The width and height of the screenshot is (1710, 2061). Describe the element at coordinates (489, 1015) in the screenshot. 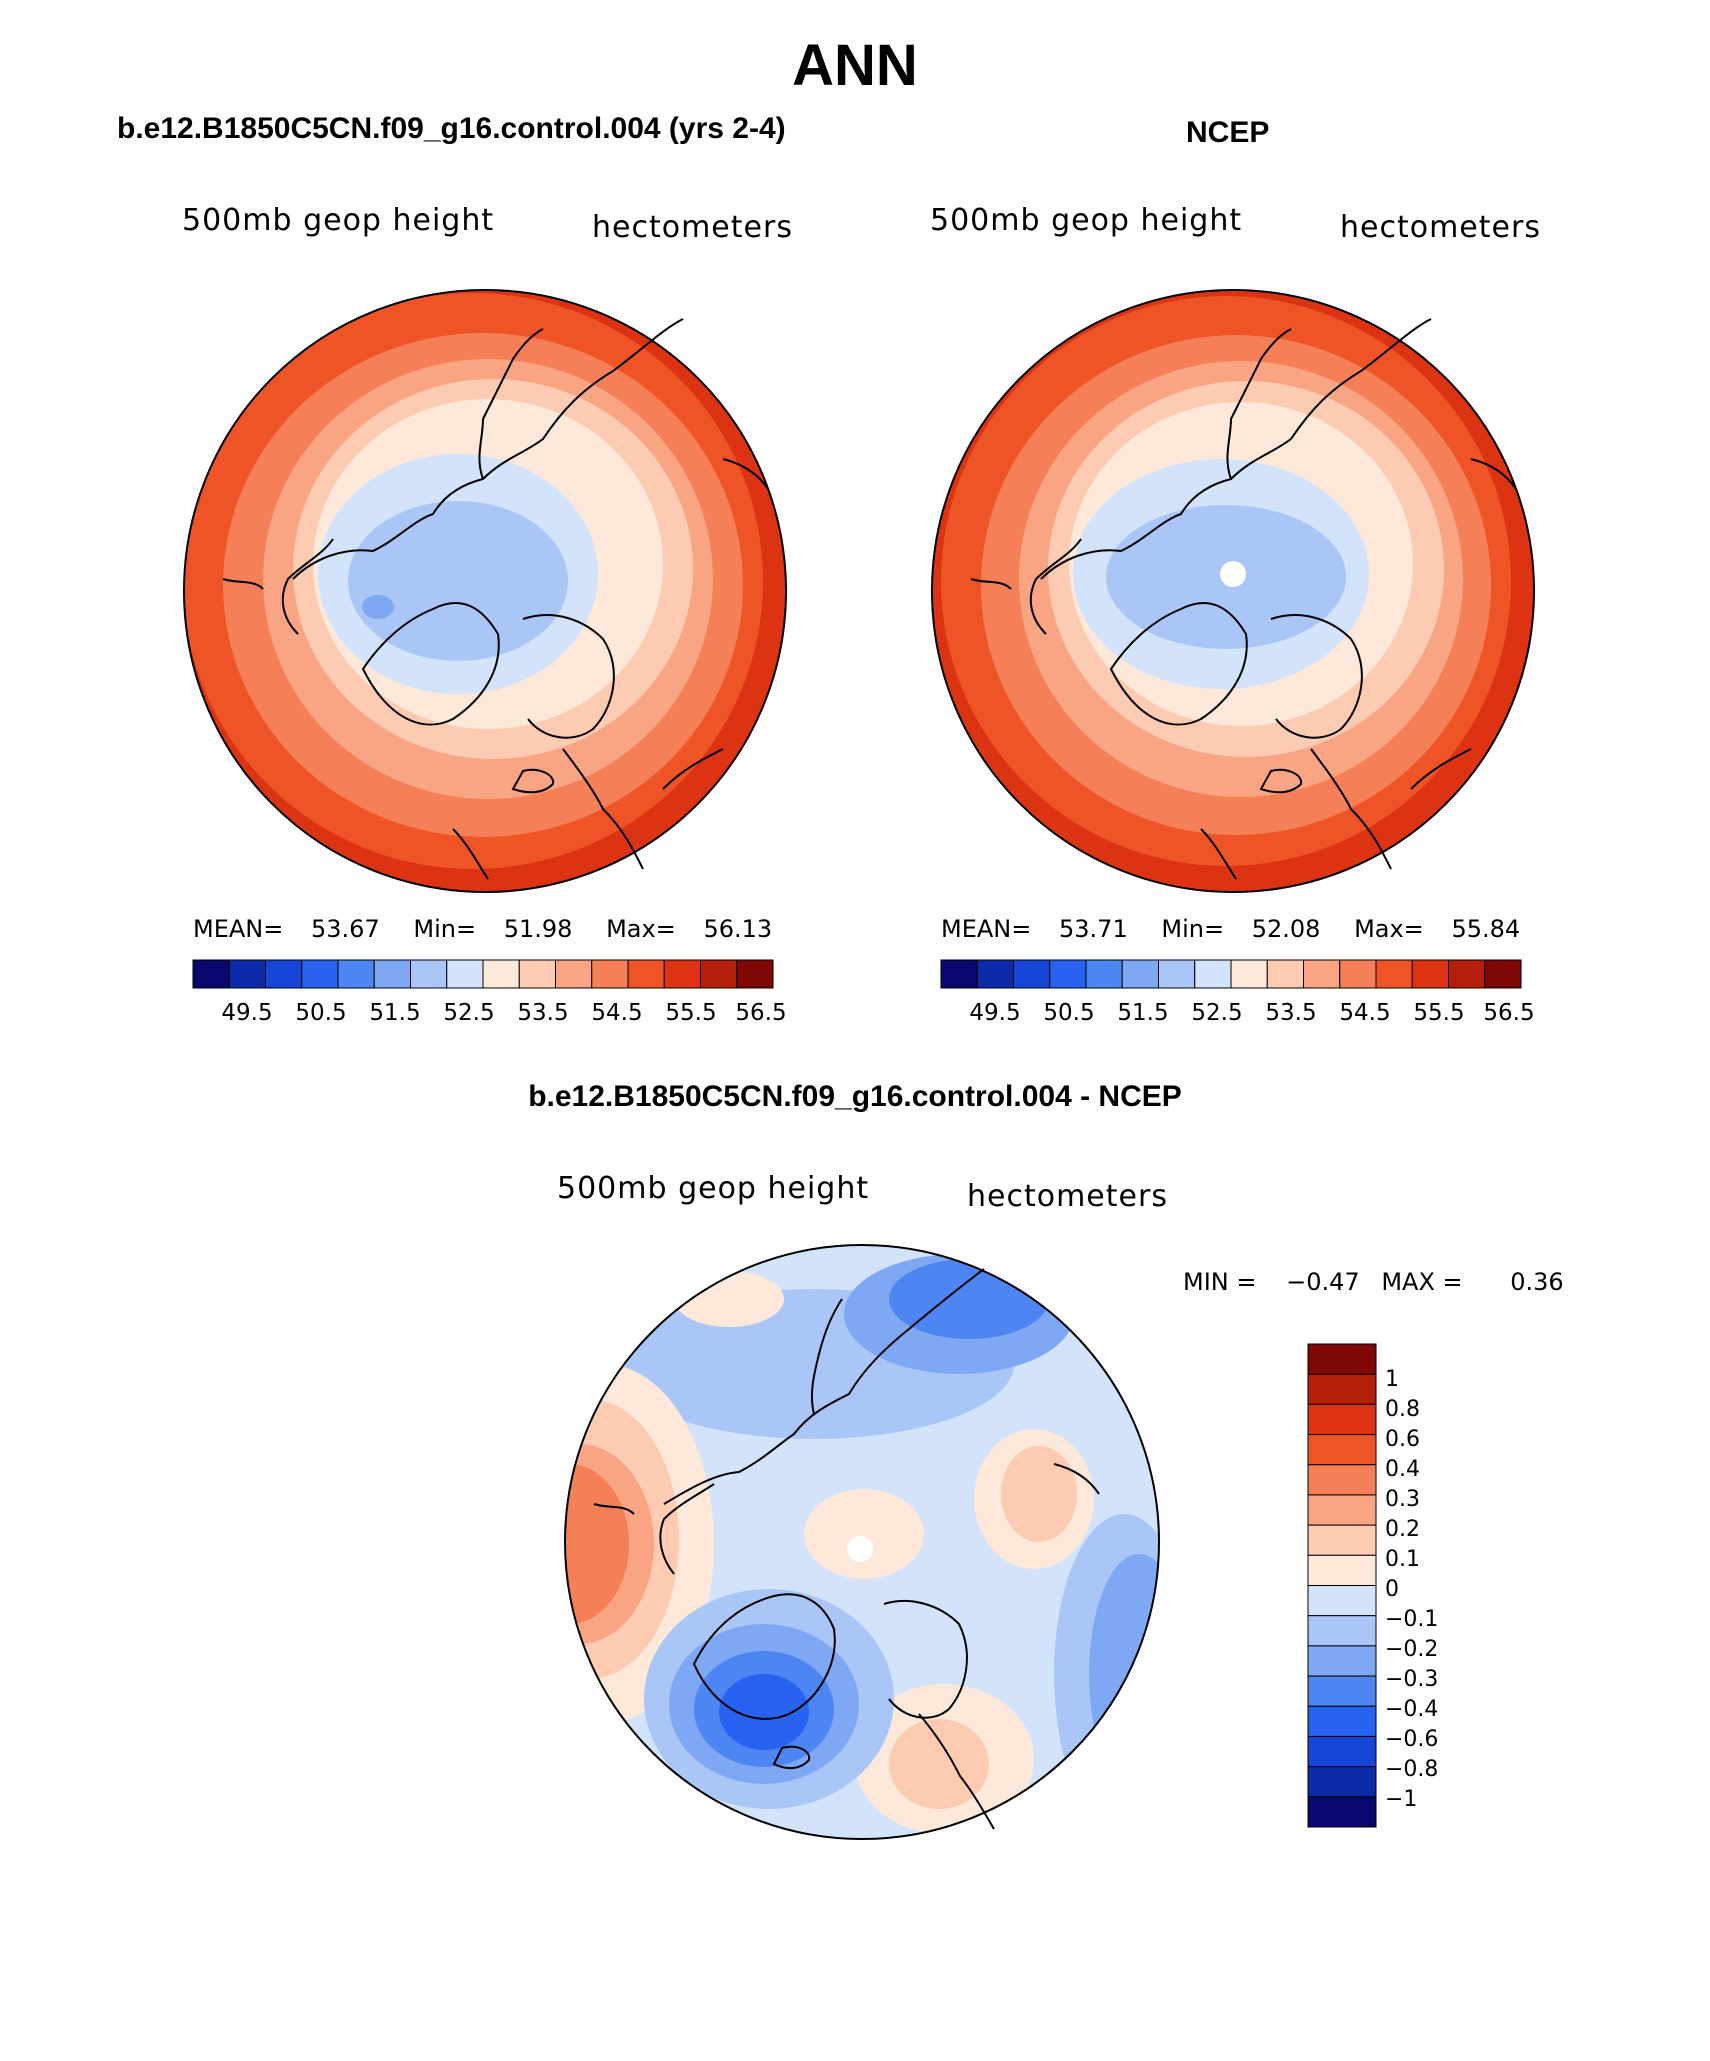

I see `colorbar-ticks-model: 49.5 50.5 51.5 52.5 53.5 54.5 55.5 56.5` at that location.